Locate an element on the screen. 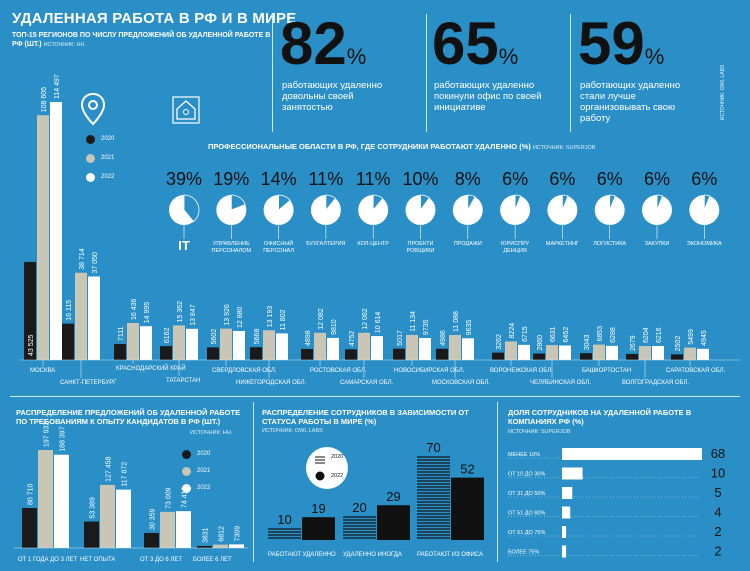  legend-label: 2021 is located at coordinates (108, 158).